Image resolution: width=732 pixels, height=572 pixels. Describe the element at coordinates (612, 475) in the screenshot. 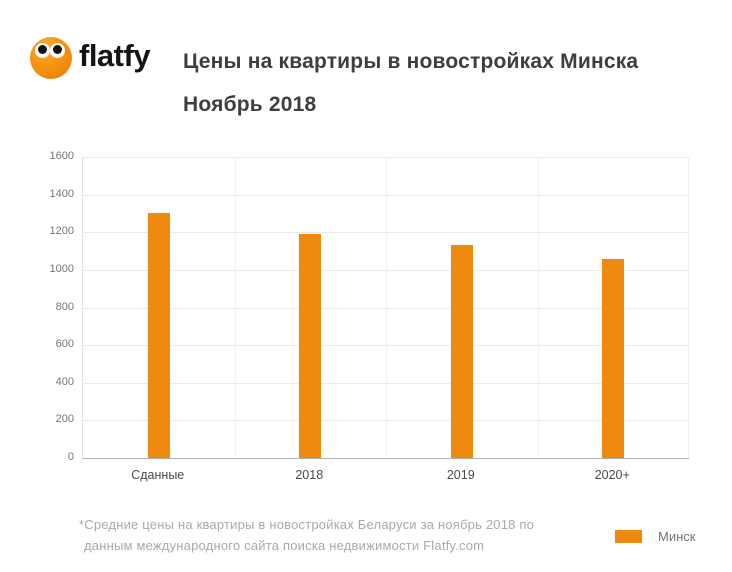

I see `x-tick-label: 2020+` at that location.